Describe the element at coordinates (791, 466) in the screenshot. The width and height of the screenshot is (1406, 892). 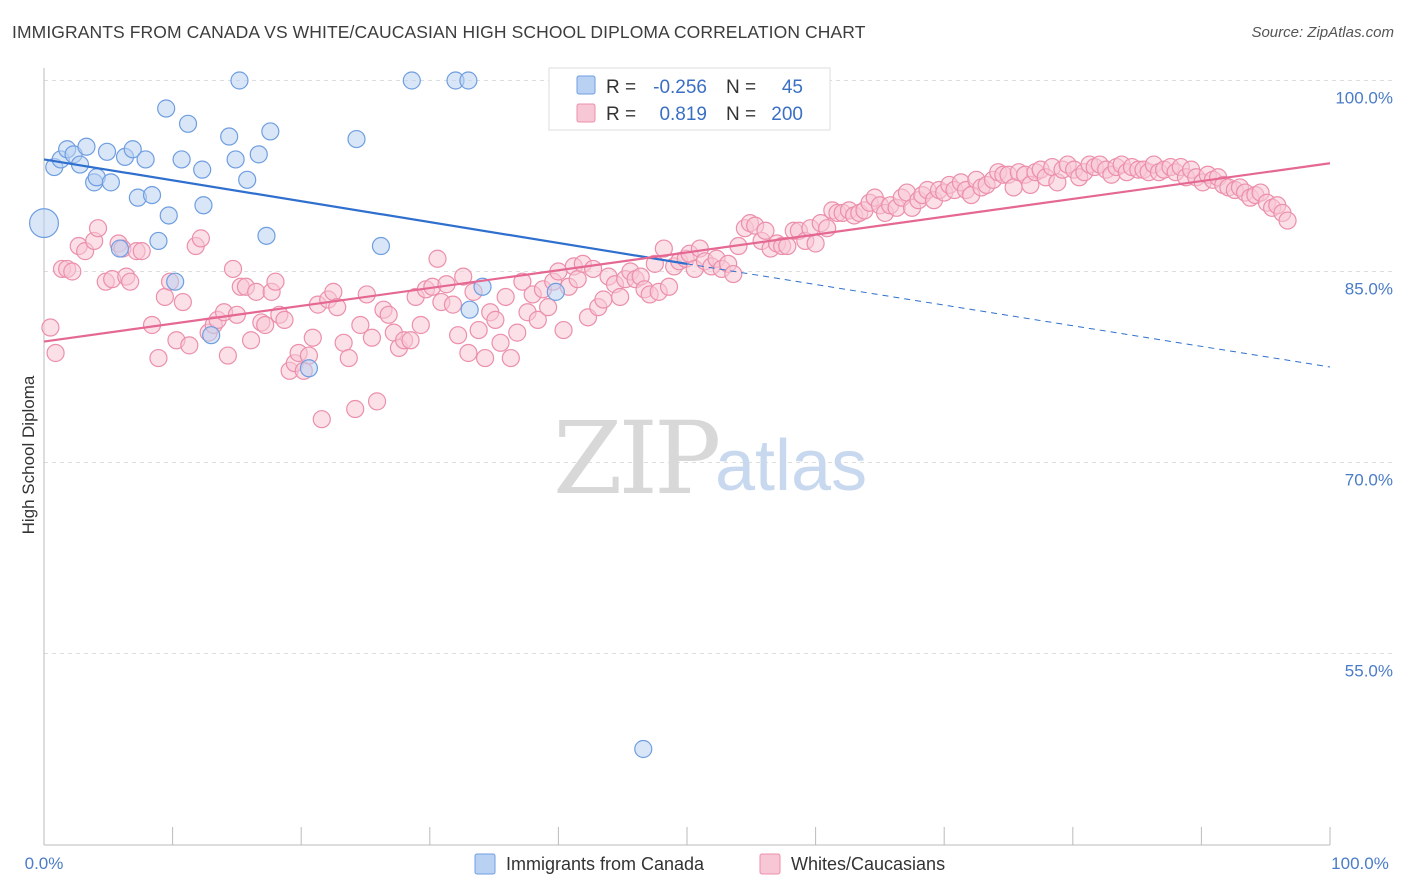
I see `watermark-atlas: atlas` at that location.